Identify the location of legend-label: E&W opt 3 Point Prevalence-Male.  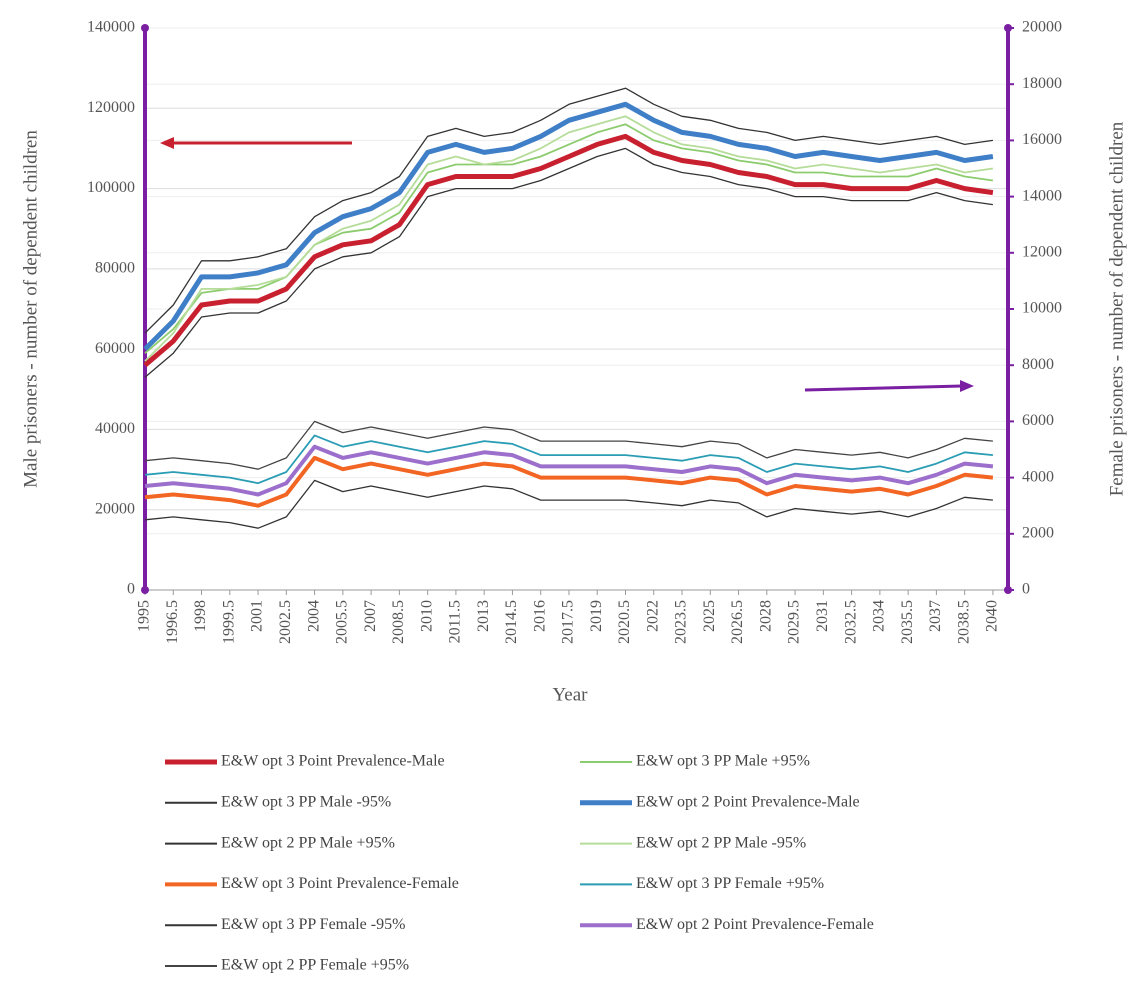
(333, 761).